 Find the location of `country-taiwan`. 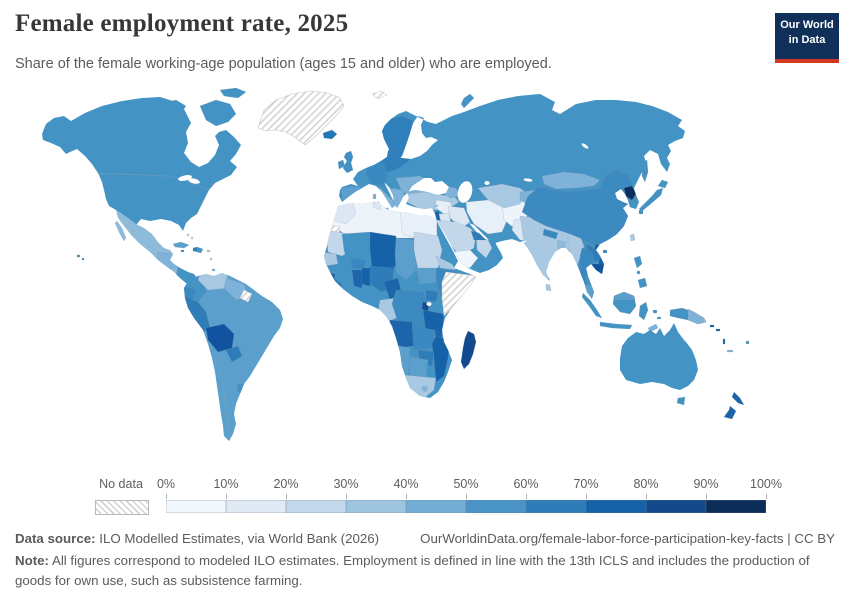

country-taiwan is located at coordinates (632, 237).